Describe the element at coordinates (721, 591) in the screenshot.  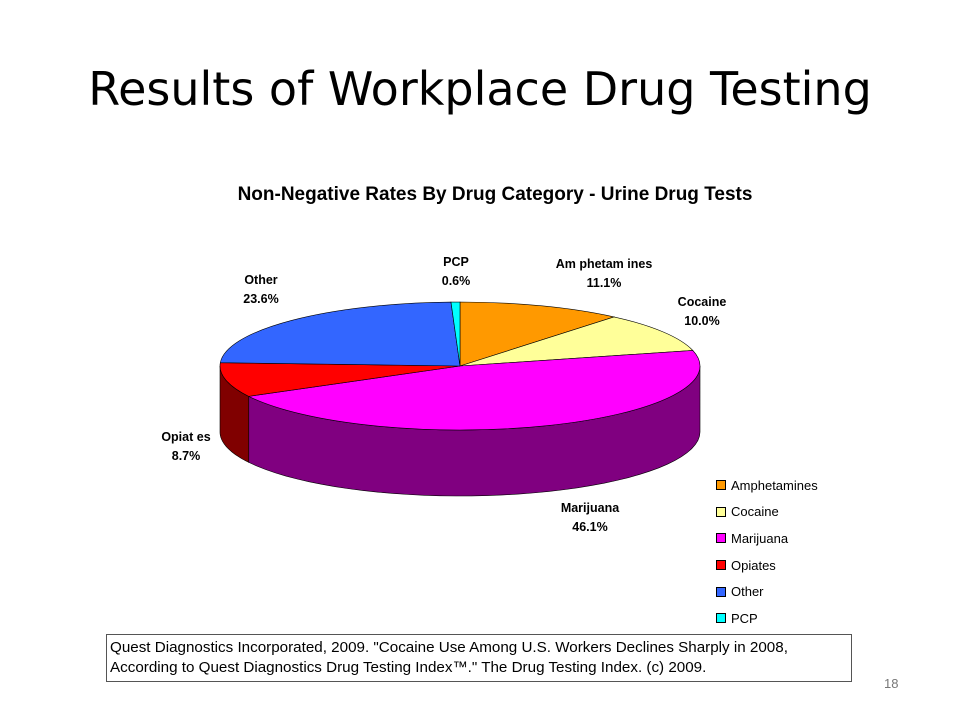
I see `legend-swatch-other` at that location.